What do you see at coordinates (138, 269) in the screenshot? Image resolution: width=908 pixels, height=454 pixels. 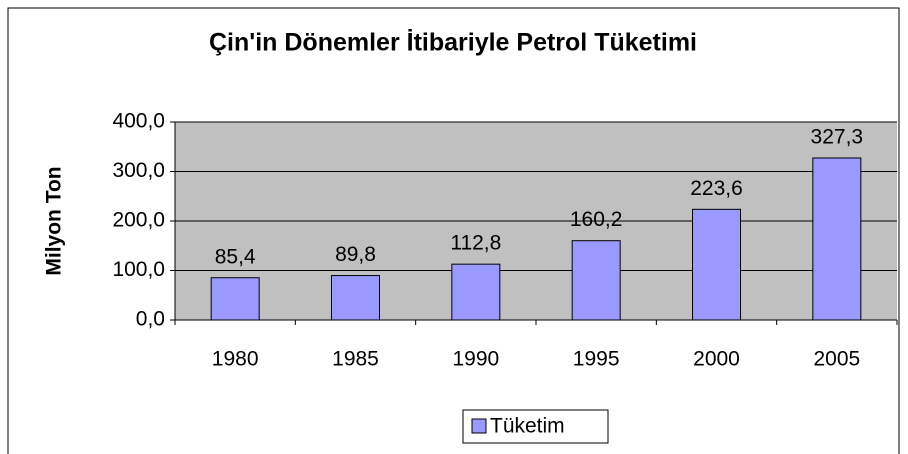 I see `y-tick-label: 100,0` at bounding box center [138, 269].